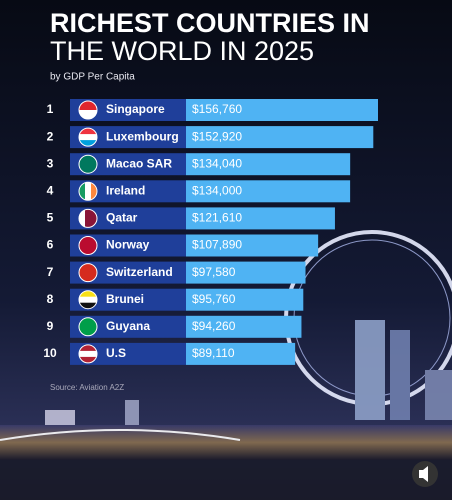 Image resolution: width=452 pixels, height=500 pixels. What do you see at coordinates (50, 163) in the screenshot?
I see `rank: 3` at bounding box center [50, 163].